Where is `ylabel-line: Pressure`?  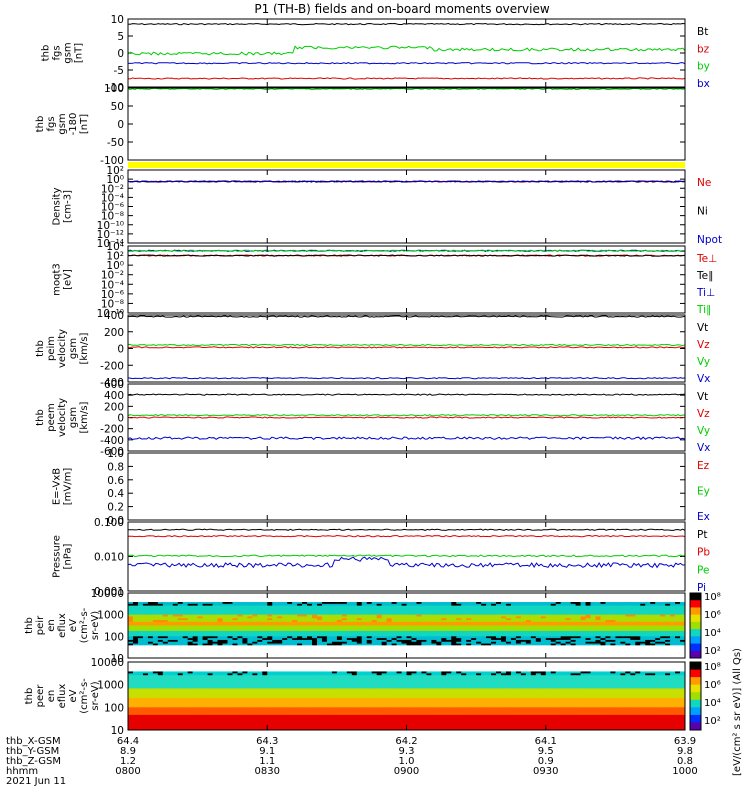
ylabel-line: Pressure is located at coordinates (57, 556).